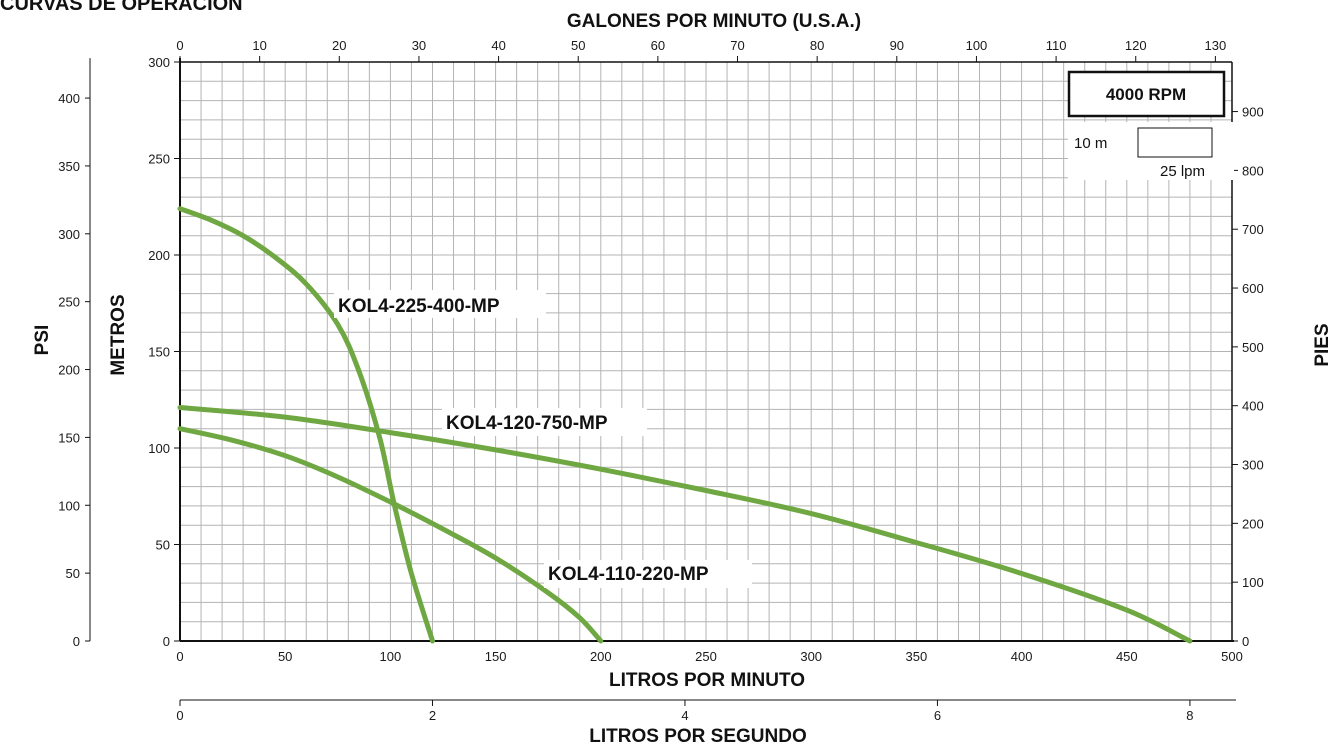  I want to click on psi-tick-label: 350, so click(69, 166).